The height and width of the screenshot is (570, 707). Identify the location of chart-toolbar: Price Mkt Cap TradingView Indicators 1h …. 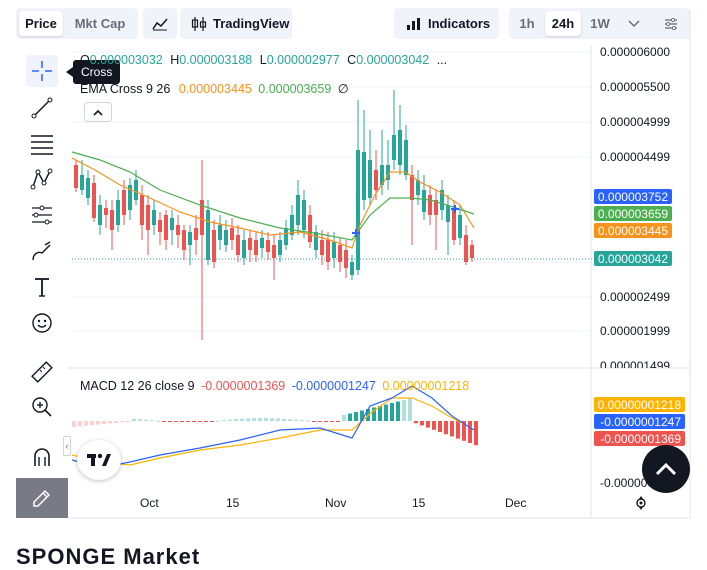
(353, 23).